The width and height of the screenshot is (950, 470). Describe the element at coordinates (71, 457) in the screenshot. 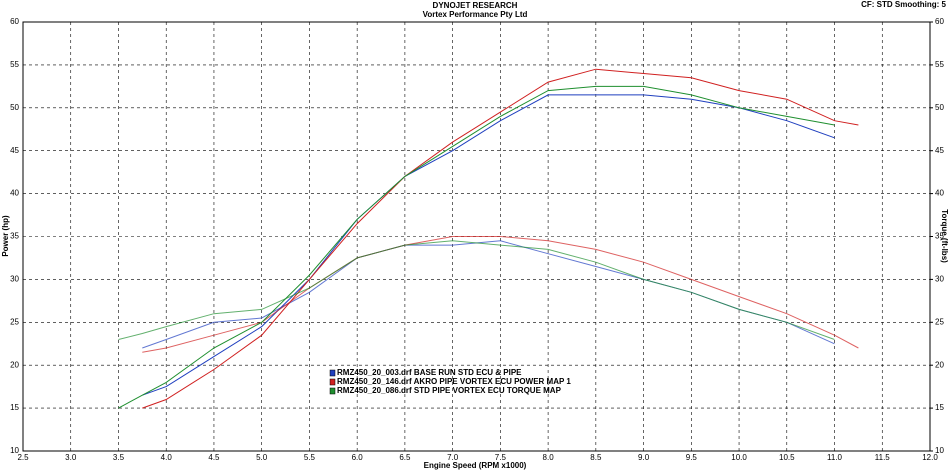

I see `x-tick-label: 3.0` at that location.